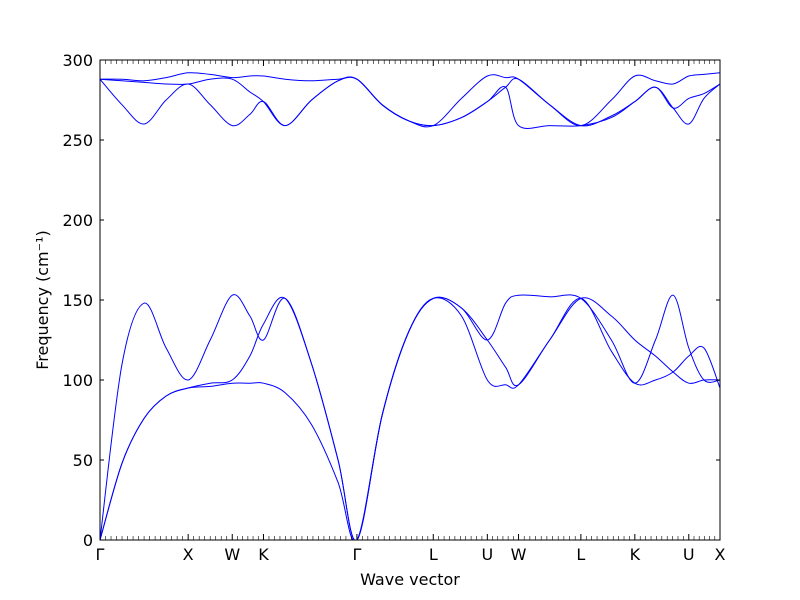 The image size is (800, 600). Describe the element at coordinates (410, 579) in the screenshot. I see `x-axis-label: Wave vector` at that location.